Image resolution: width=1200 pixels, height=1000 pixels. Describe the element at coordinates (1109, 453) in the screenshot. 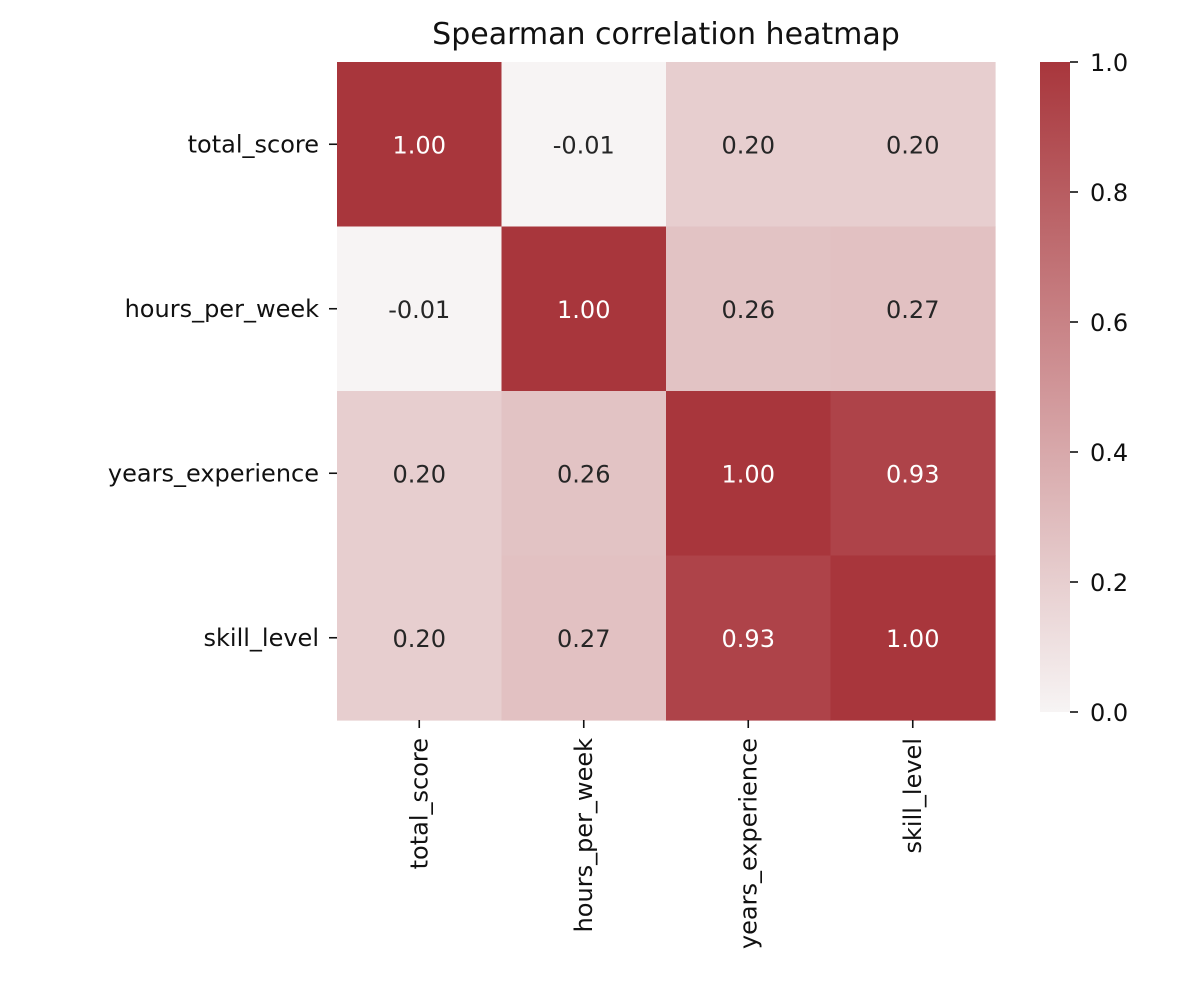

I see `colorbar-tick-label: 0.4` at that location.